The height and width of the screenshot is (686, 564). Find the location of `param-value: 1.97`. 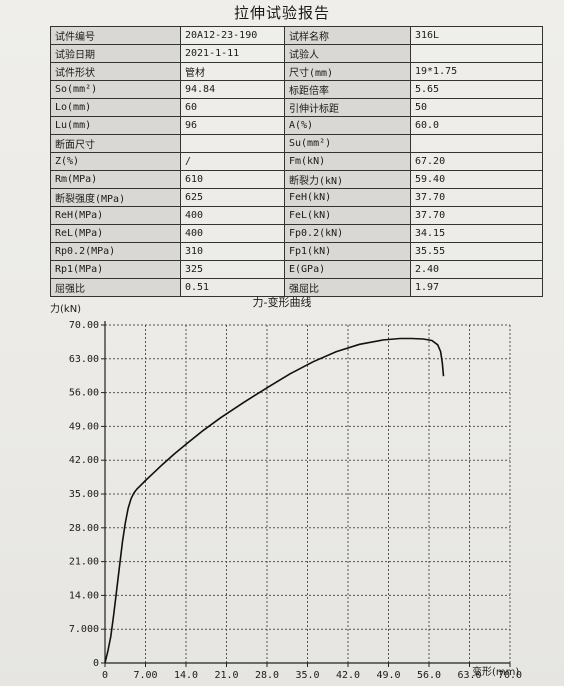

param-value: 1.97 is located at coordinates (476, 287).